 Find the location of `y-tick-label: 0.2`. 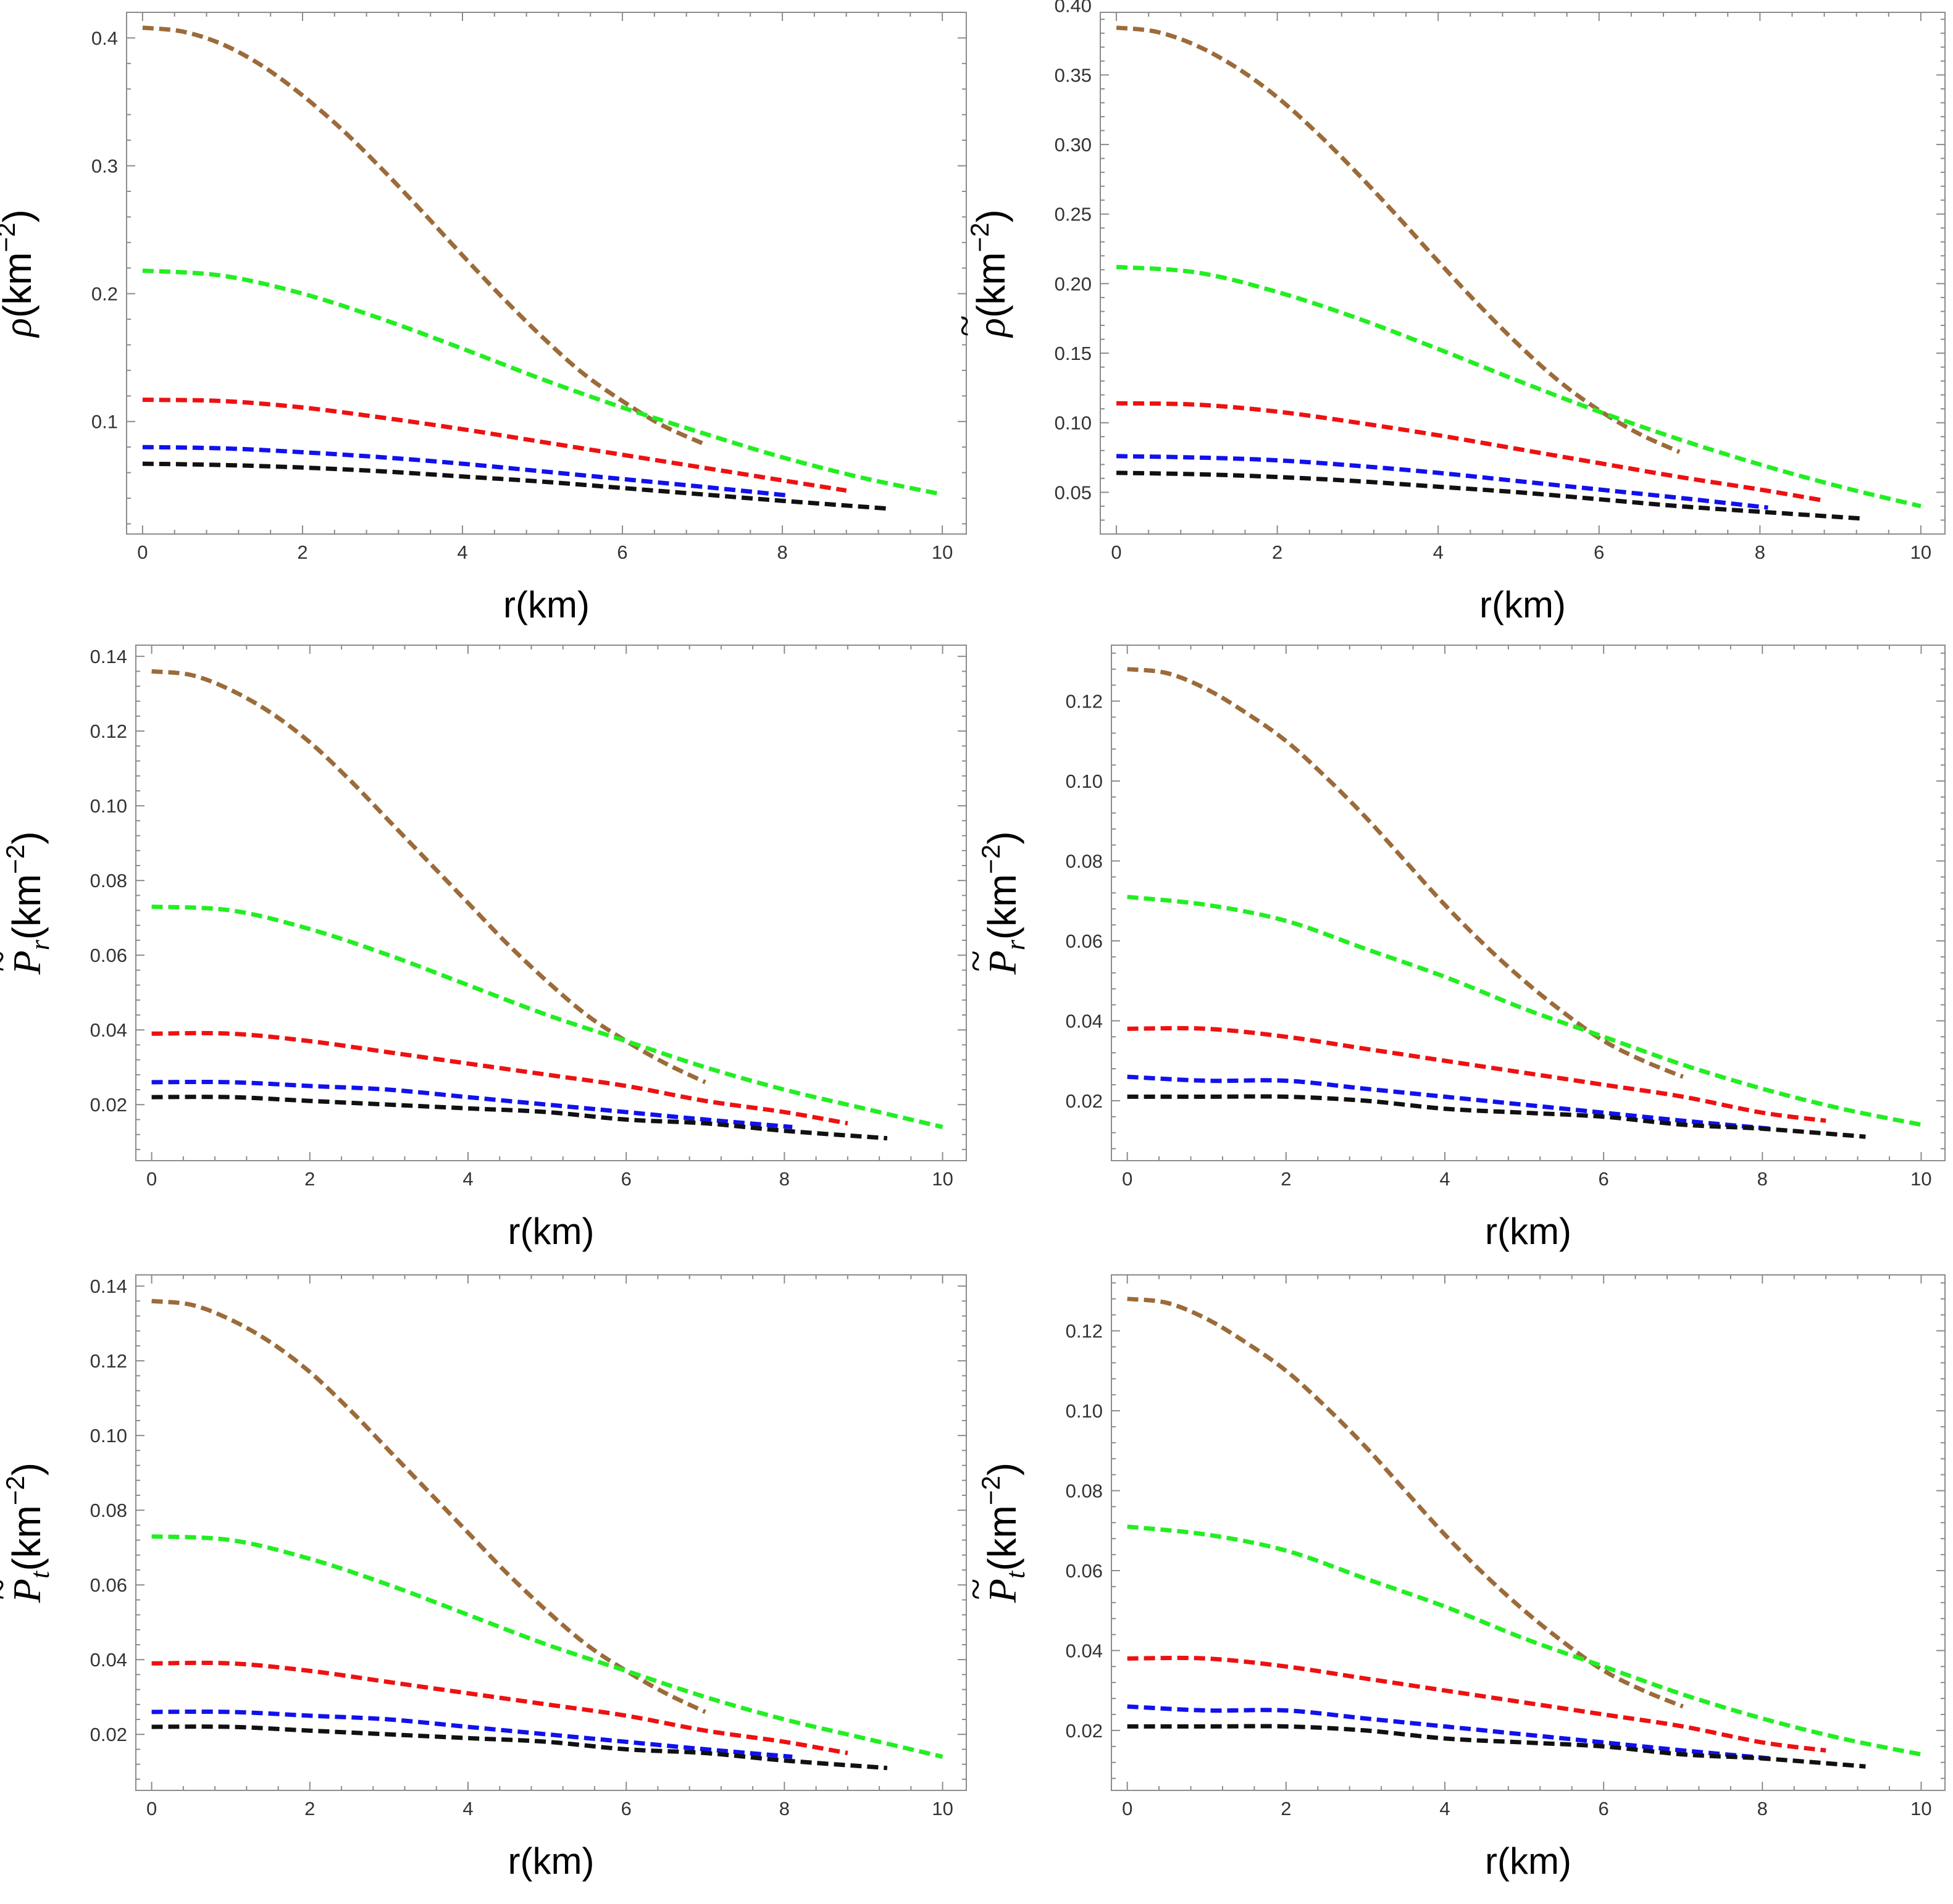

y-tick-label: 0.2 is located at coordinates (105, 294).